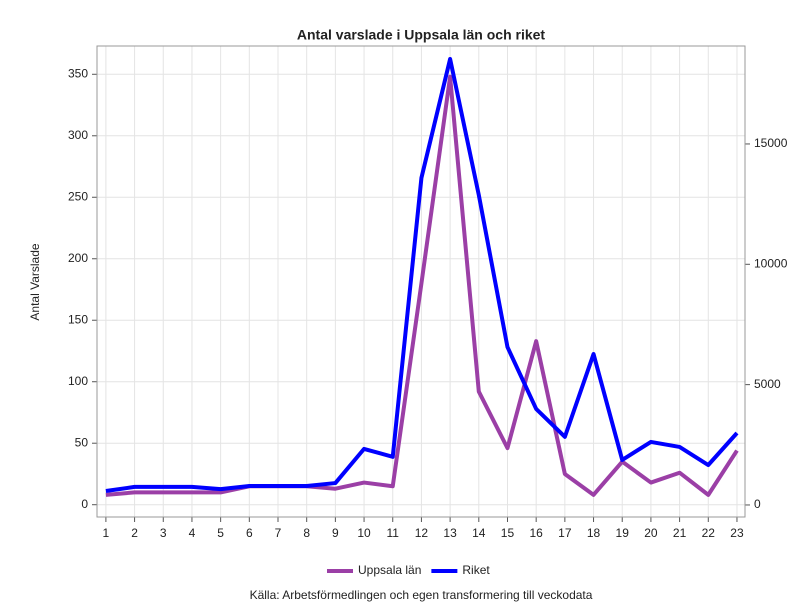 The image size is (812, 614). What do you see at coordinates (78, 258) in the screenshot?
I see `y-tick-label: 200` at bounding box center [78, 258].